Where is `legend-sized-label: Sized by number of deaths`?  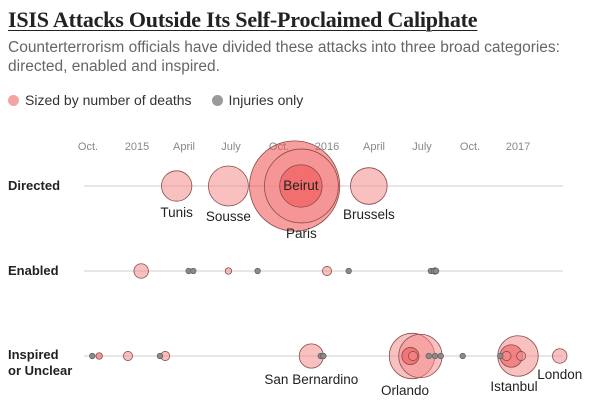 legend-sized-label: Sized by number of deaths is located at coordinates (108, 100).